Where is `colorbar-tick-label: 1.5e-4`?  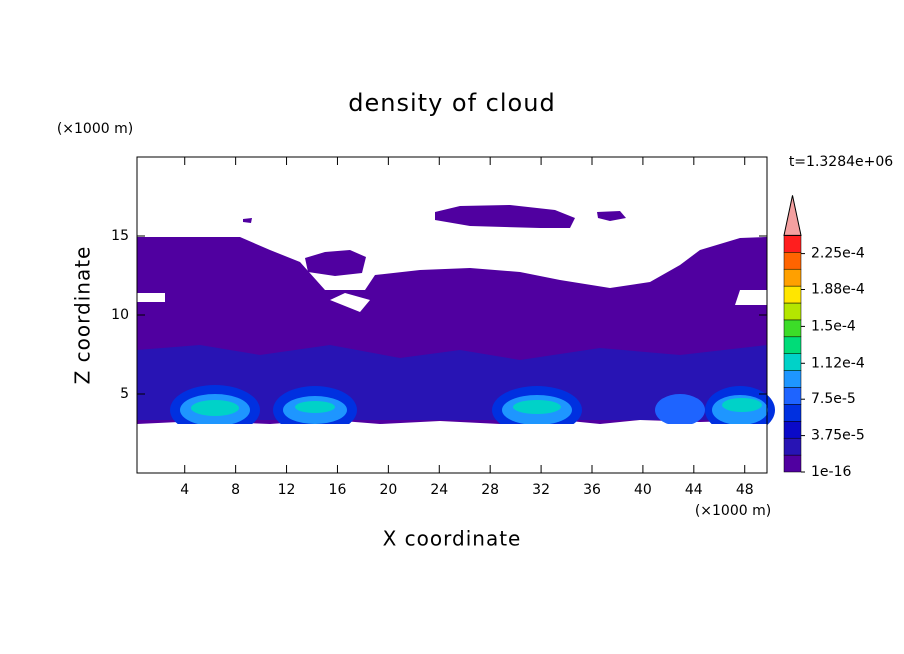
colorbar-tick-label: 1.5e-4 is located at coordinates (833, 326).